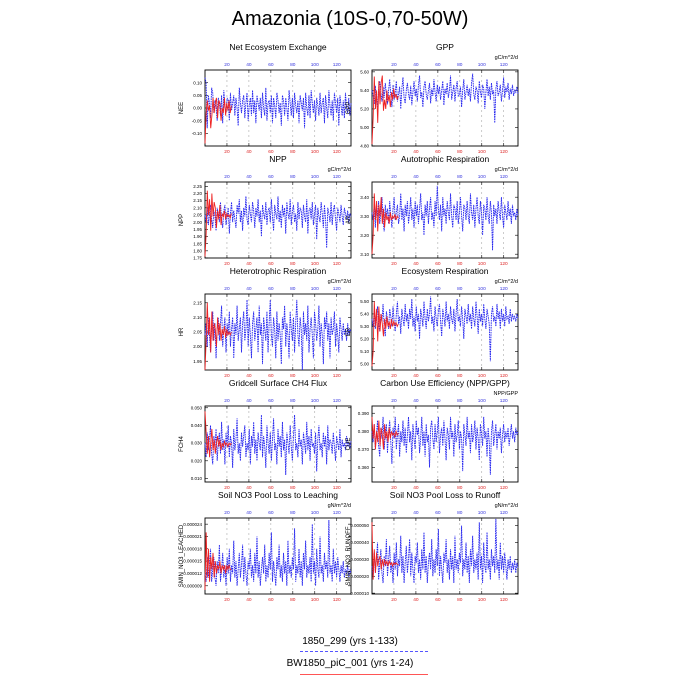 The image size is (700, 700). I want to click on panel-title: Heterotrophic Respiration, so click(278, 271).